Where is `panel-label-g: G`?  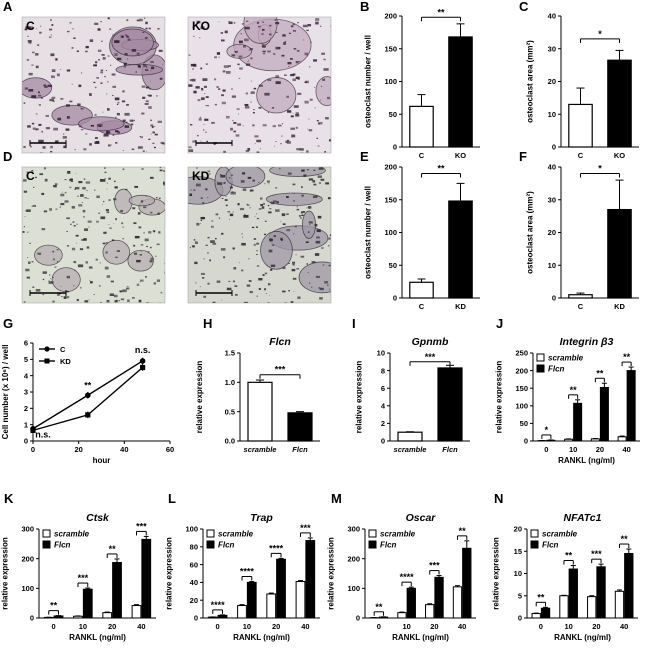
panel-label-g: G is located at coordinates (8, 323).